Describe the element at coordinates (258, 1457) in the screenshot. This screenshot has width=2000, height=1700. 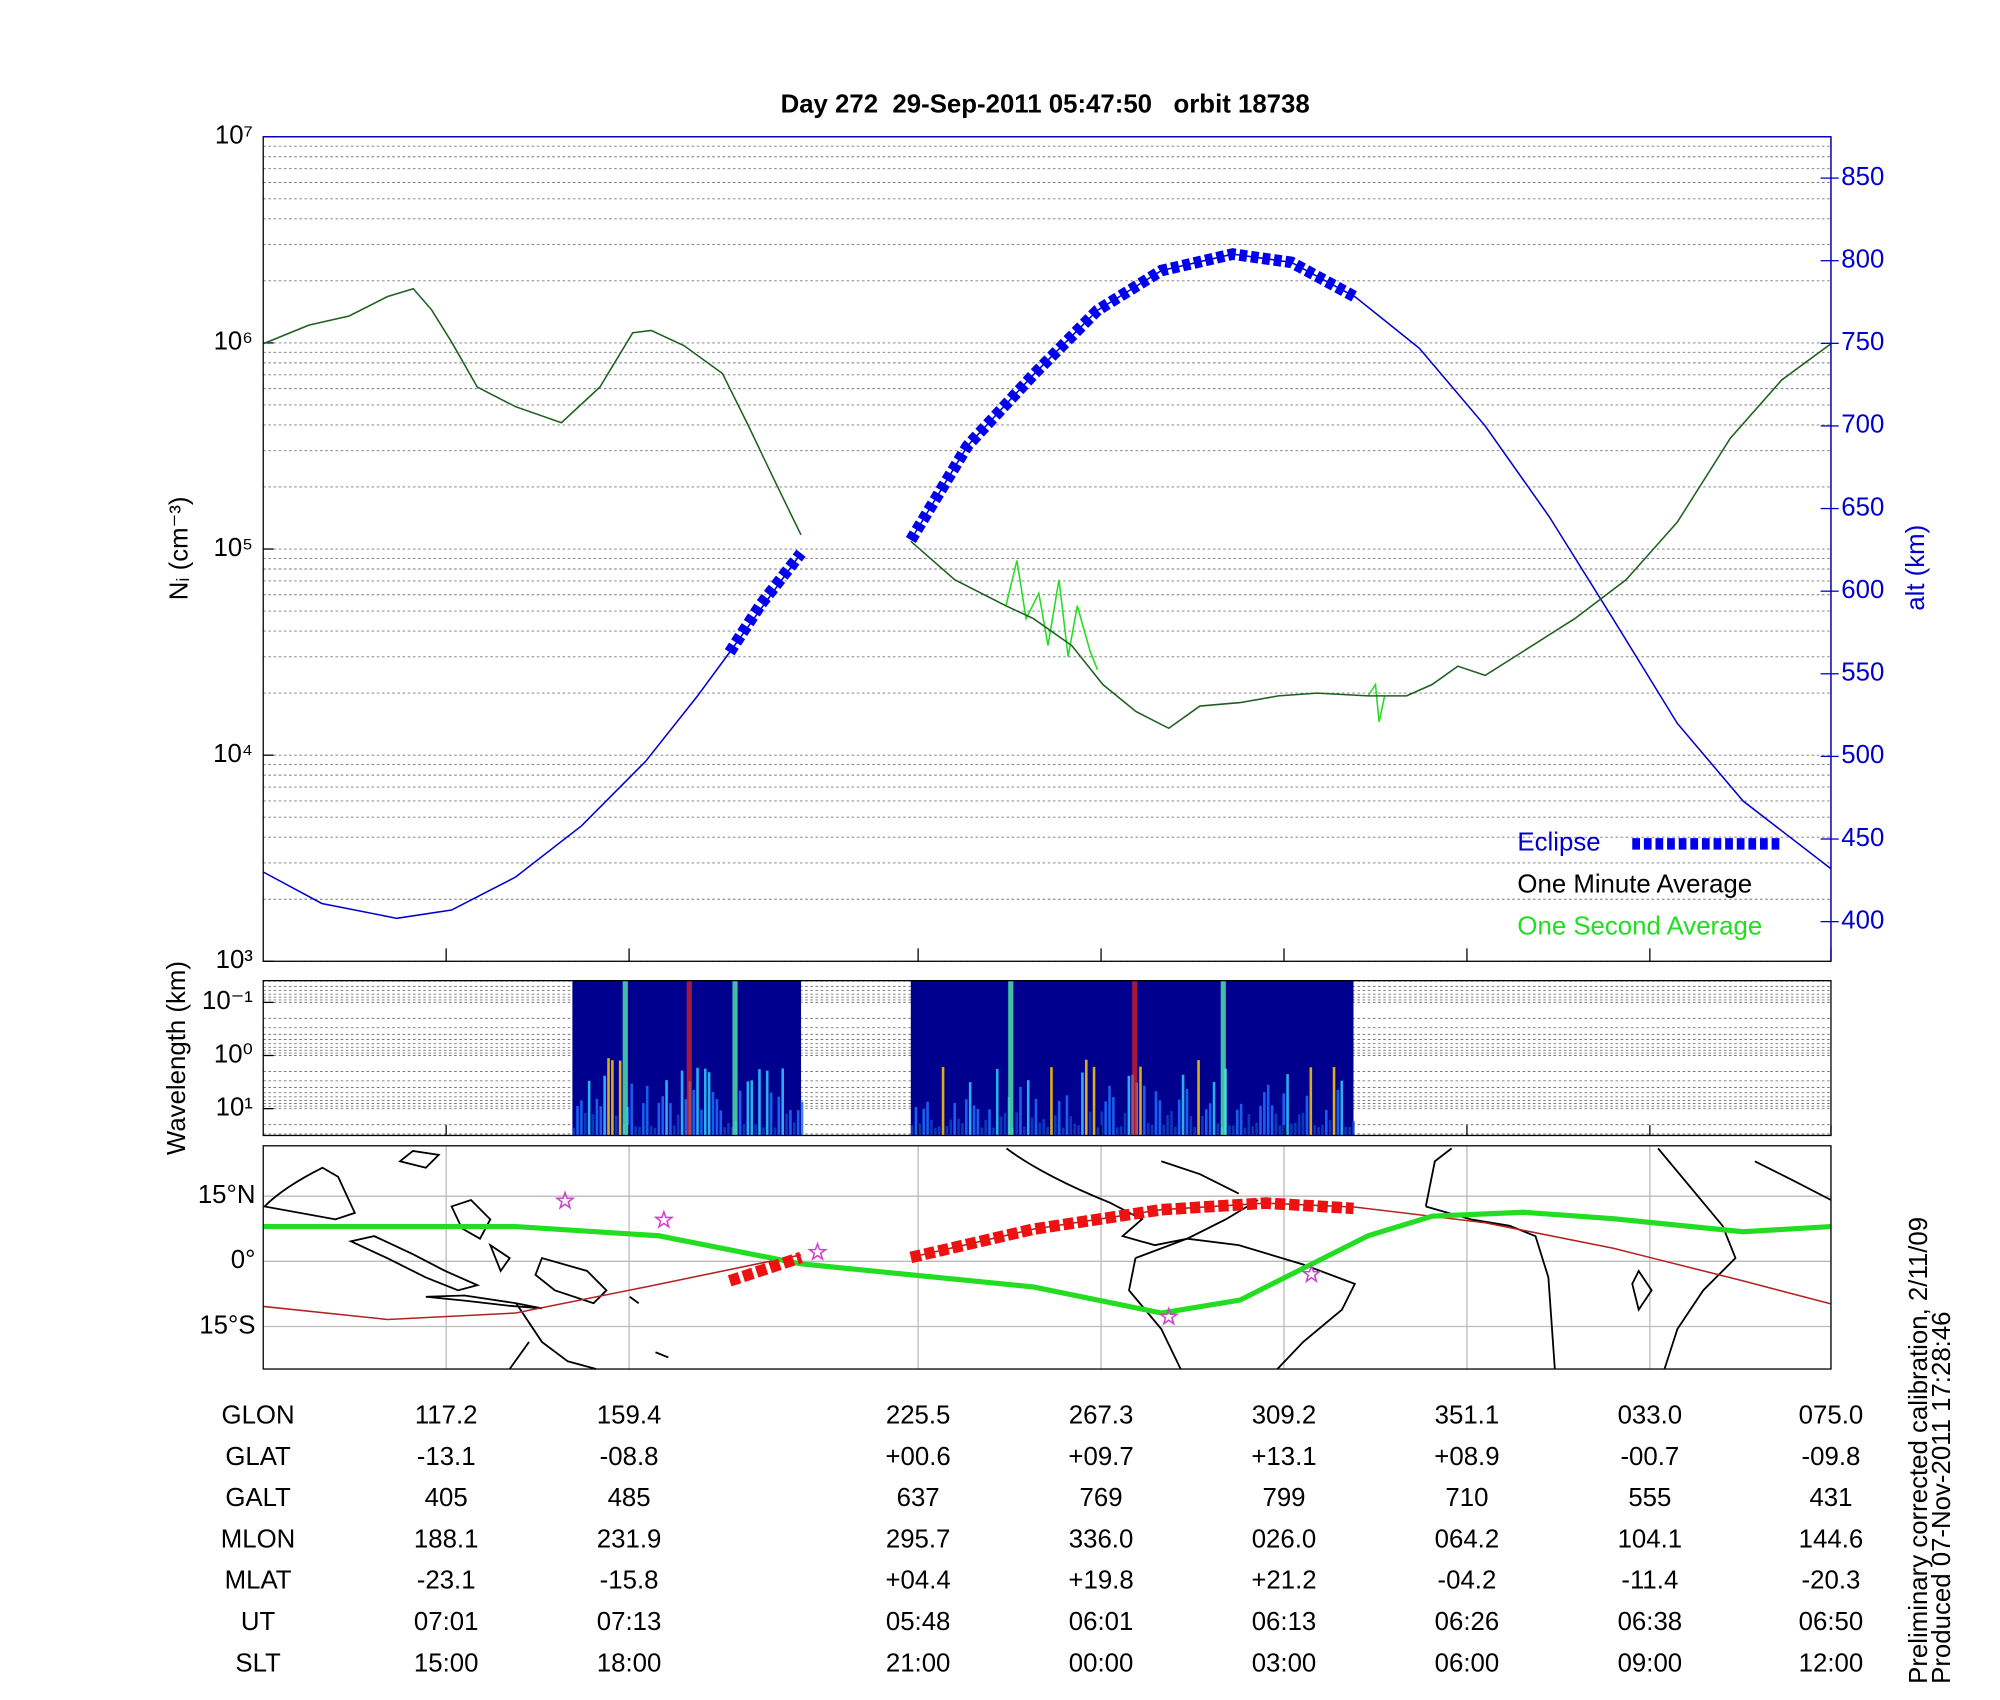
I see `row-label: GLAT` at that location.